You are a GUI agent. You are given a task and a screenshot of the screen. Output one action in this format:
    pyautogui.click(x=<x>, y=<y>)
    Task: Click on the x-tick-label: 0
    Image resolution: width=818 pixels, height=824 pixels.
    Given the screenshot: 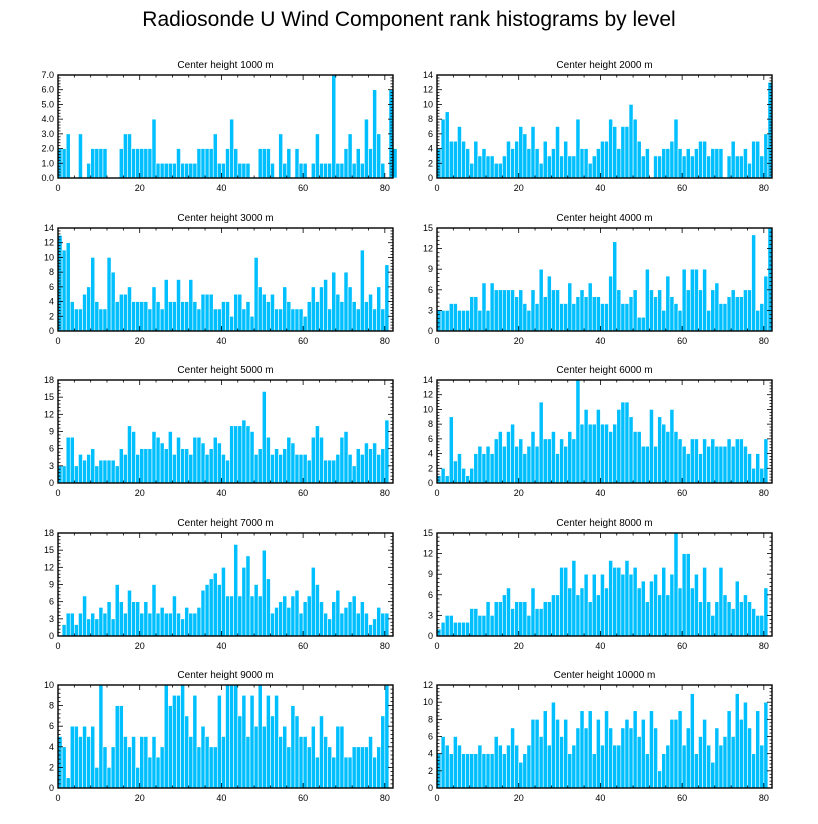 What is the action you would take?
    pyautogui.click(x=436, y=798)
    